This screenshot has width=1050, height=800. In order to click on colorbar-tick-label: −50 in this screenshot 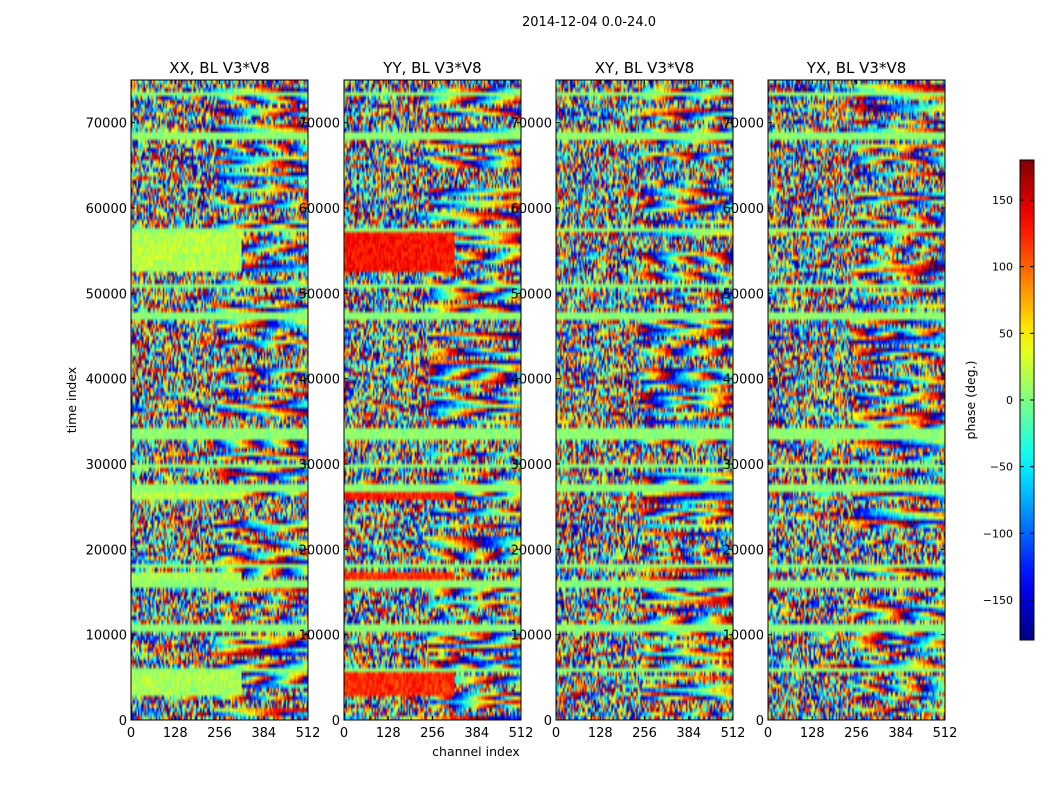, I will do `click(1001, 467)`.